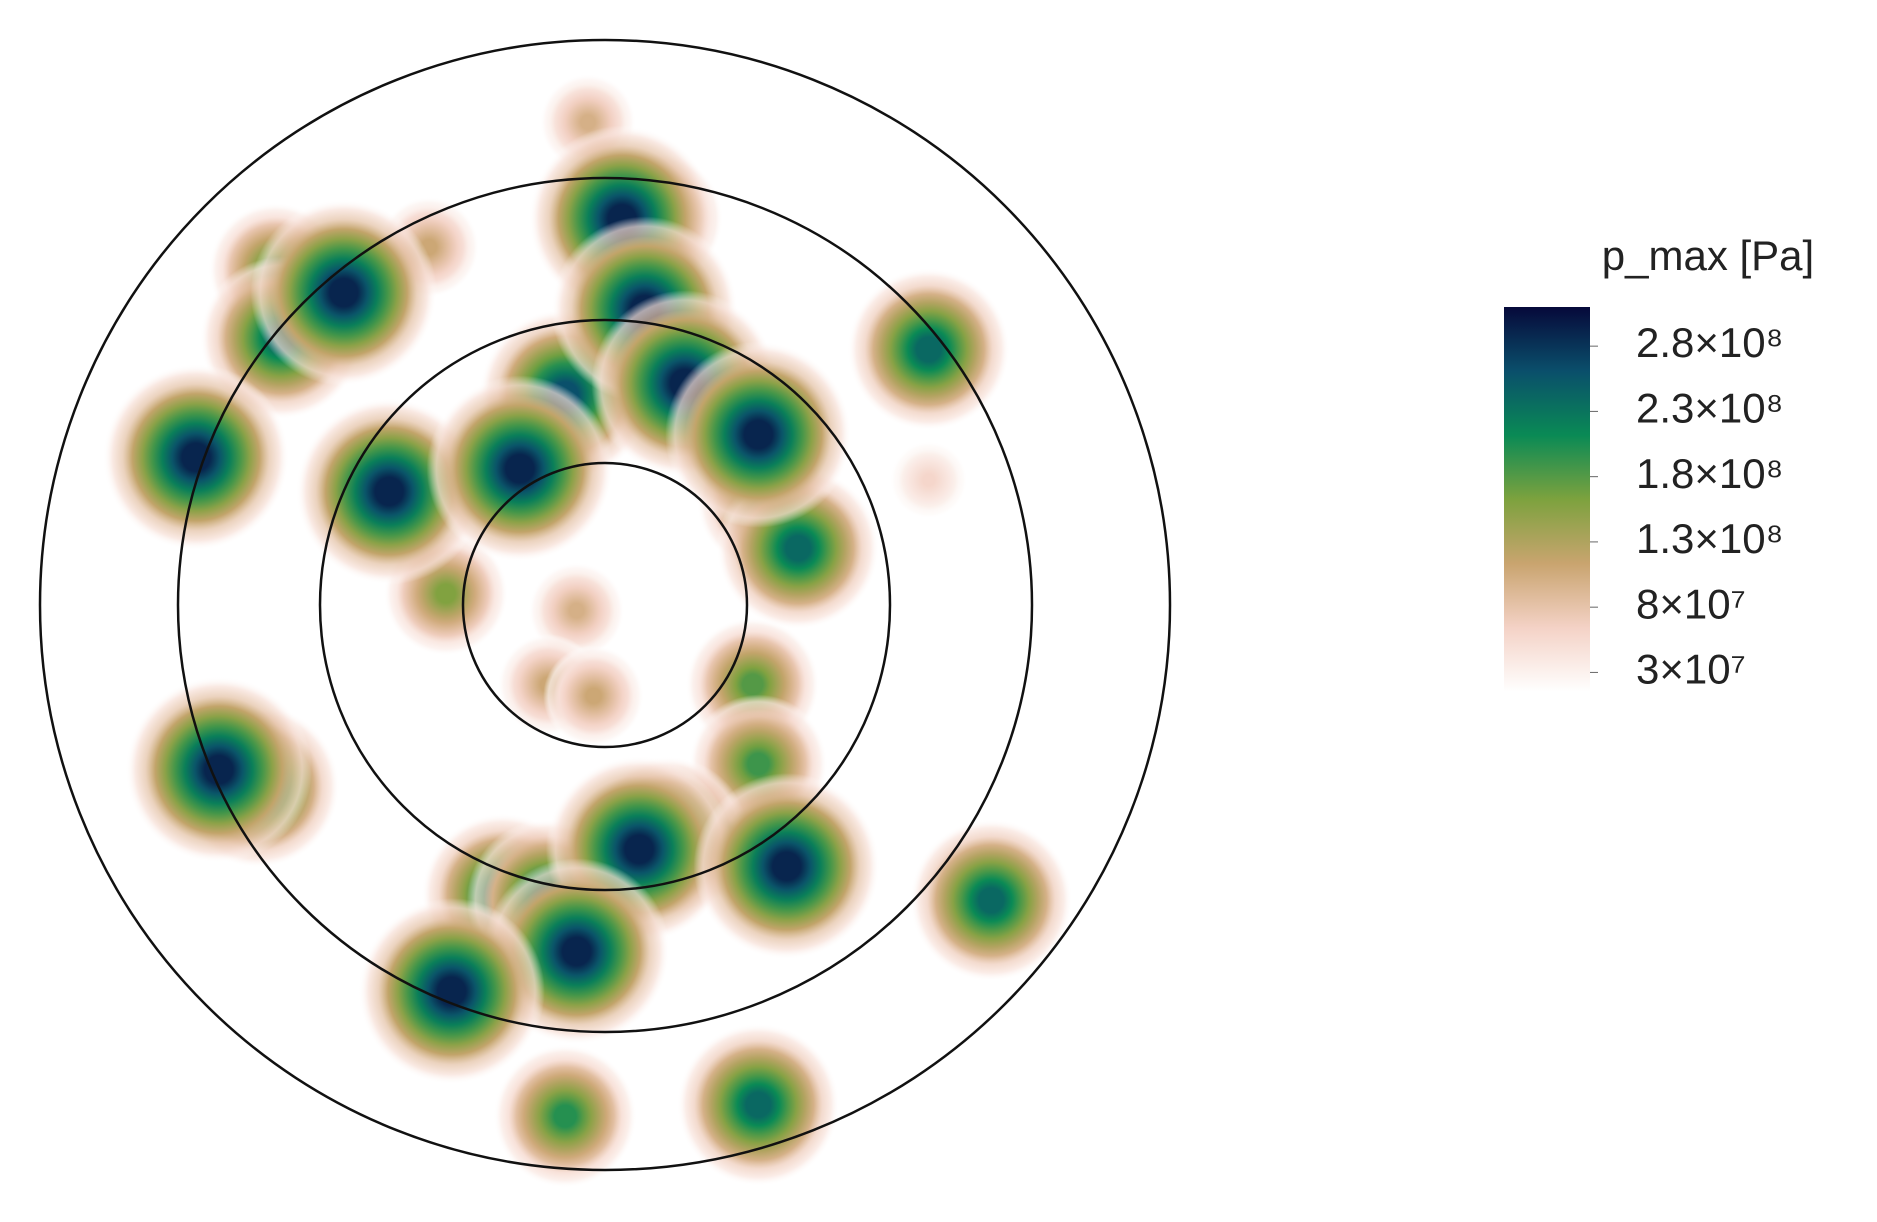 The image size is (1877, 1222). Describe the element at coordinates (1708, 255) in the screenshot. I see `colorbar-title: p_max [Pa]` at that location.